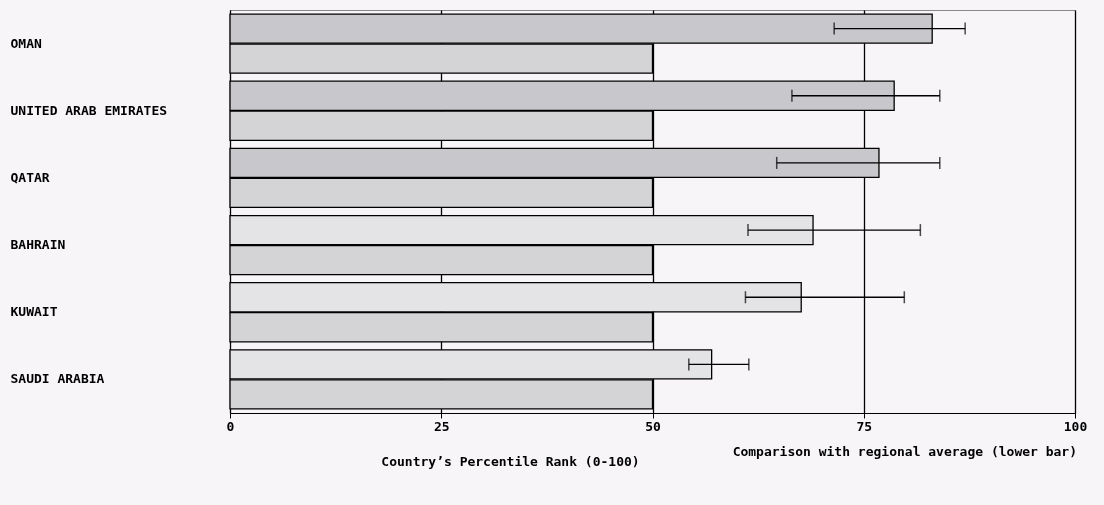  Describe the element at coordinates (38, 245) in the screenshot. I see `y-tick-label: BAHRAIN` at that location.